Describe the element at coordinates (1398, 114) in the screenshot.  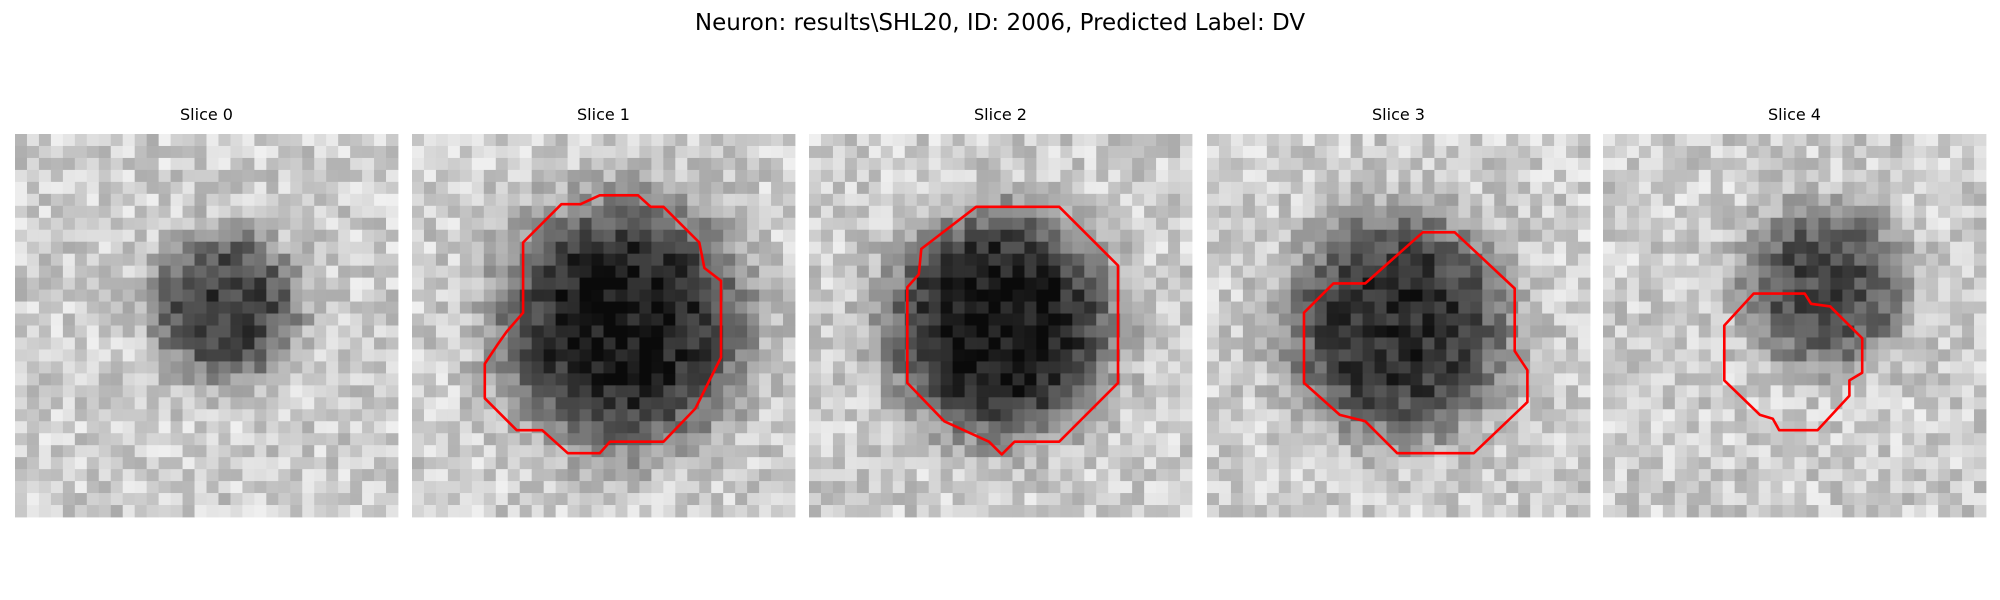
I see `slice-title: Slice 3` at that location.